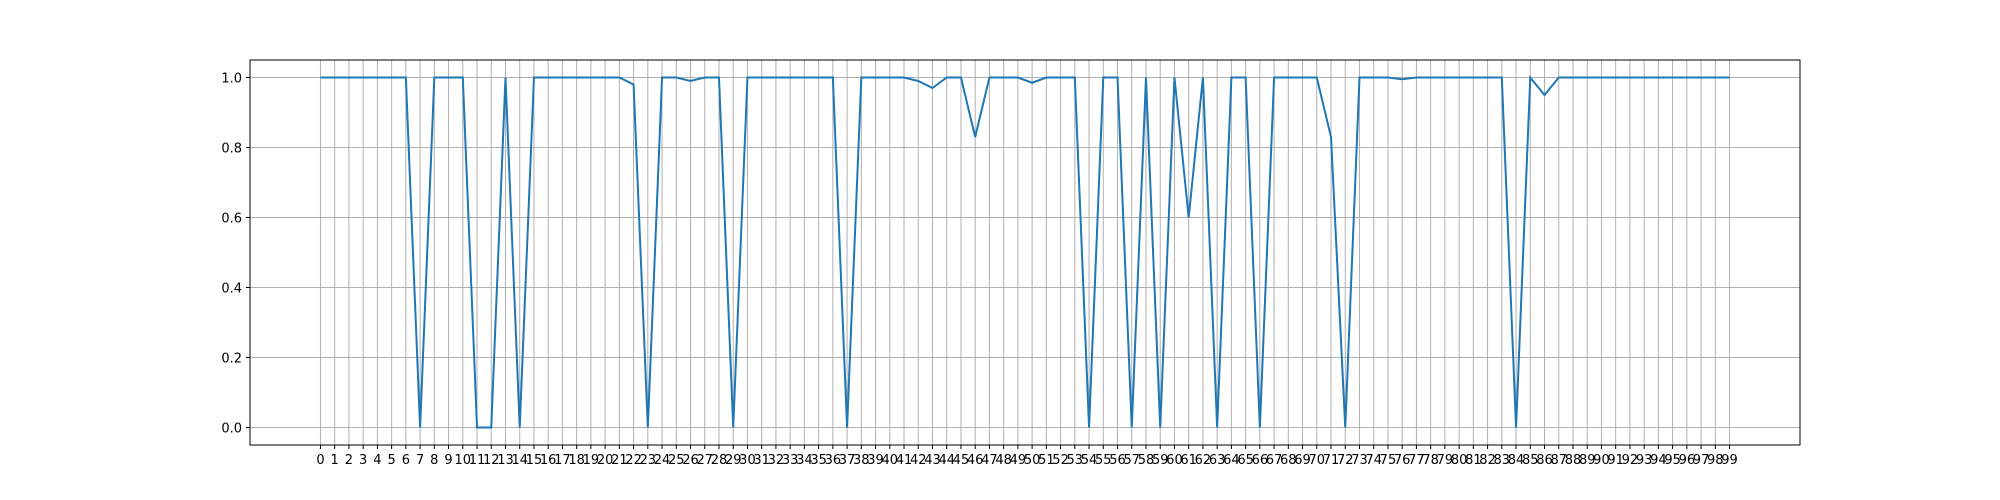 The image size is (2000, 500). I want to click on x-tick-label: 27, so click(704, 460).